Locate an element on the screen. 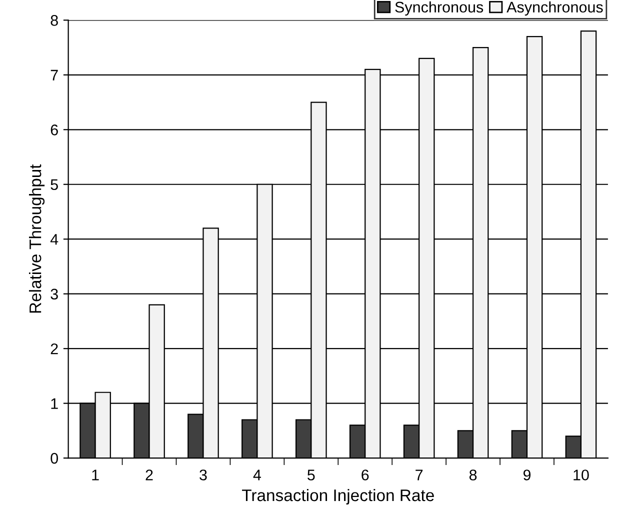  y-tick-label: 3 is located at coordinates (54, 294).